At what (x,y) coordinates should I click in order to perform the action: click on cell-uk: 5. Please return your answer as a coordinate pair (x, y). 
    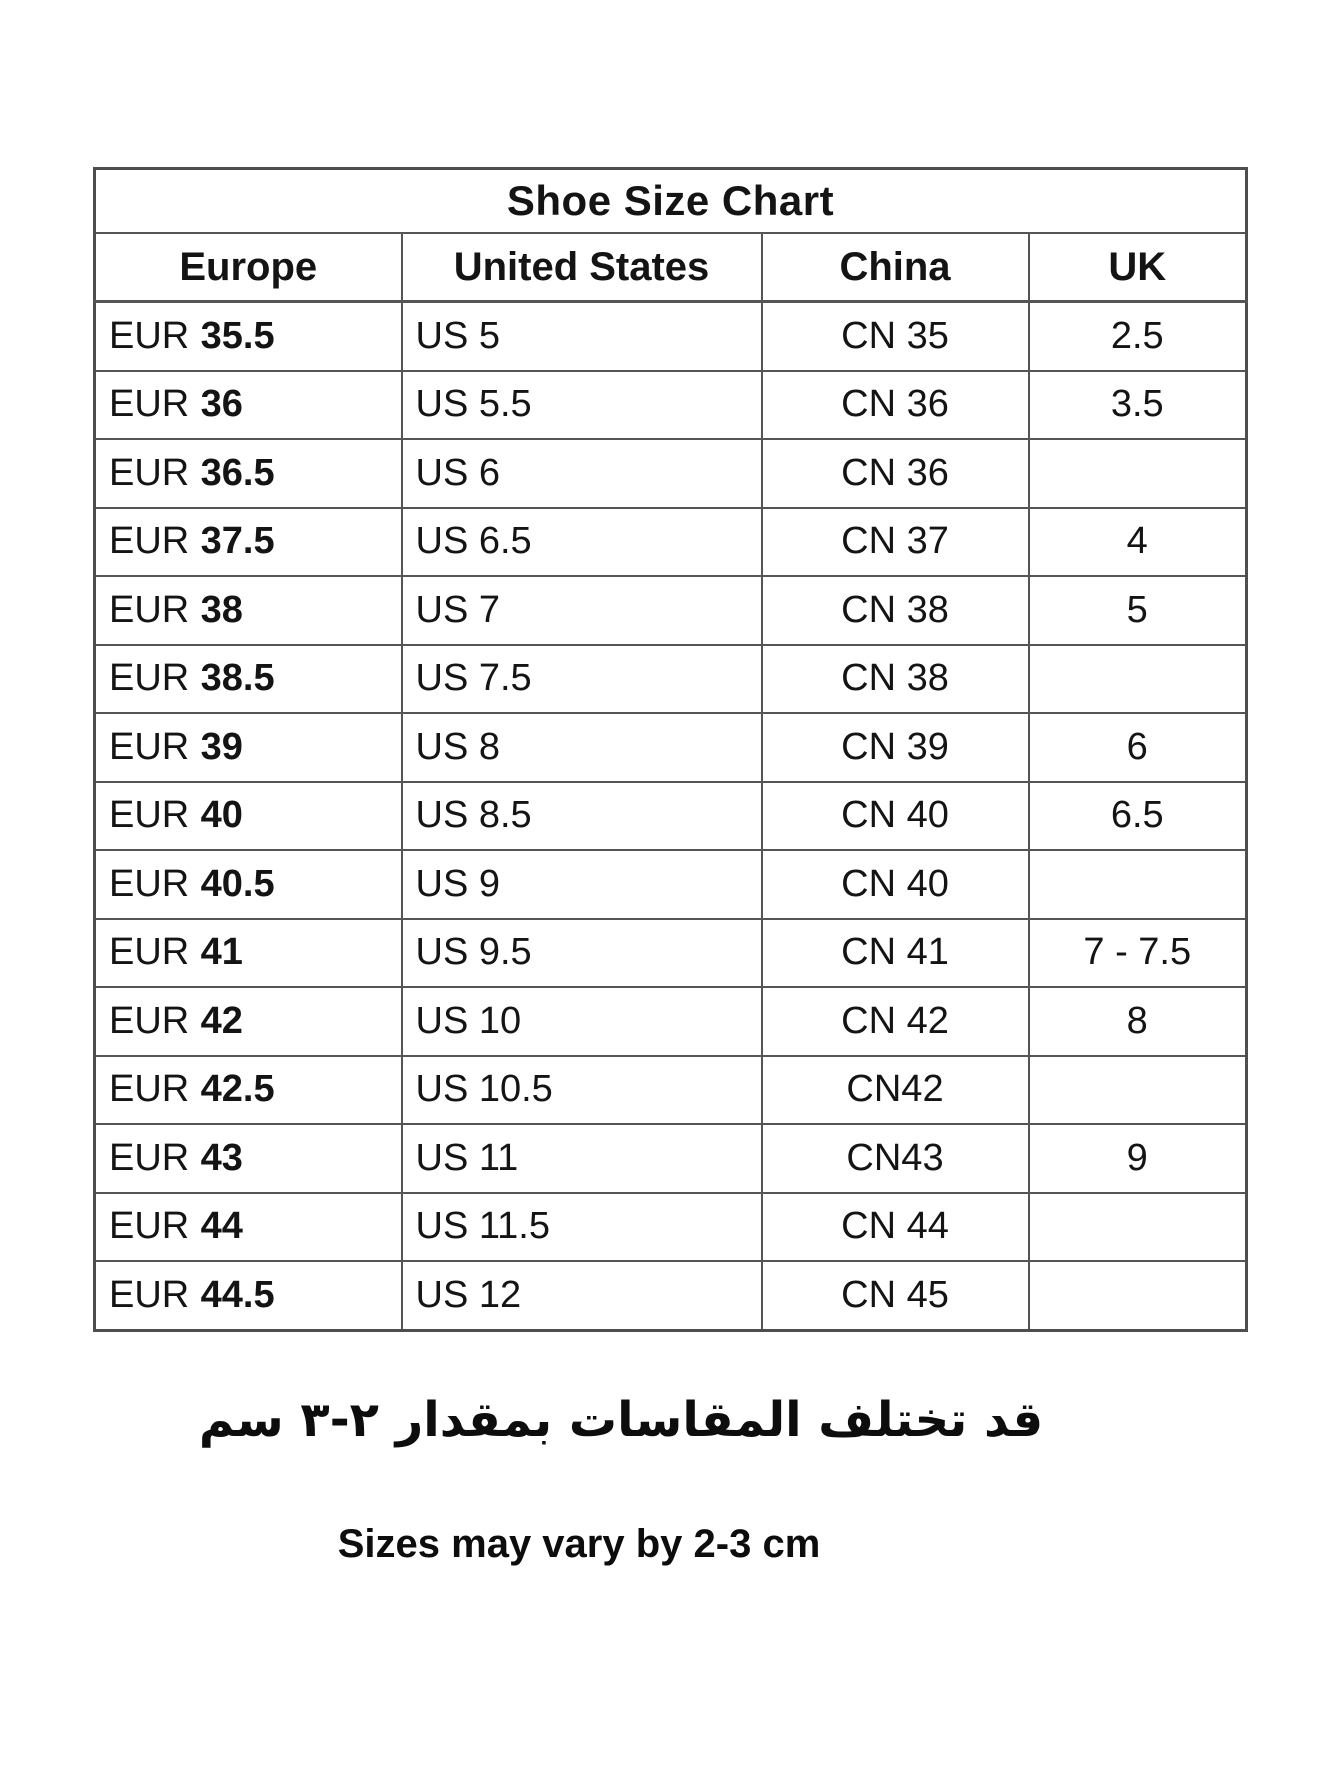
    Looking at the image, I should click on (1137, 610).